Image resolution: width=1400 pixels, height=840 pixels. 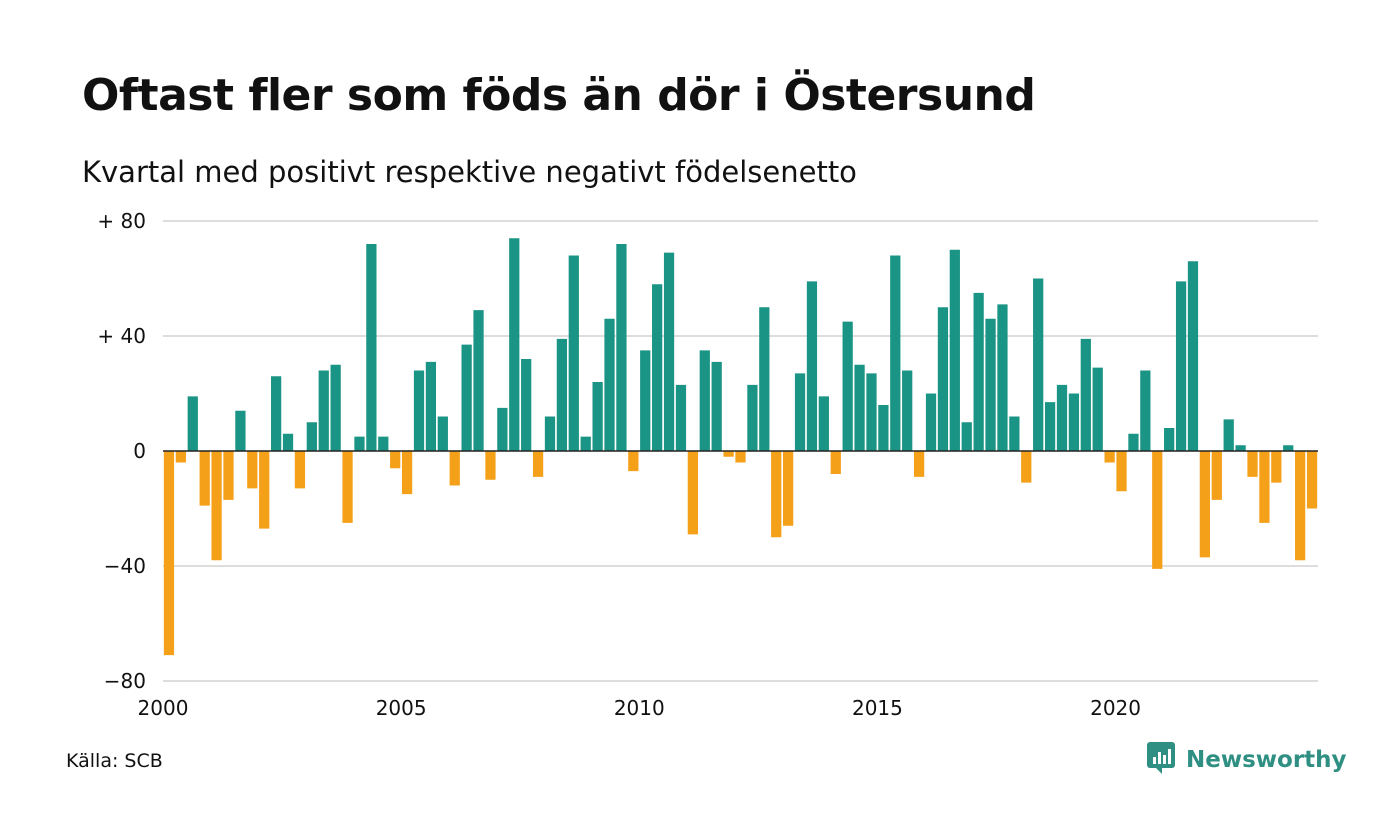 What do you see at coordinates (639, 708) in the screenshot?
I see `x-tick-label: 2010` at bounding box center [639, 708].